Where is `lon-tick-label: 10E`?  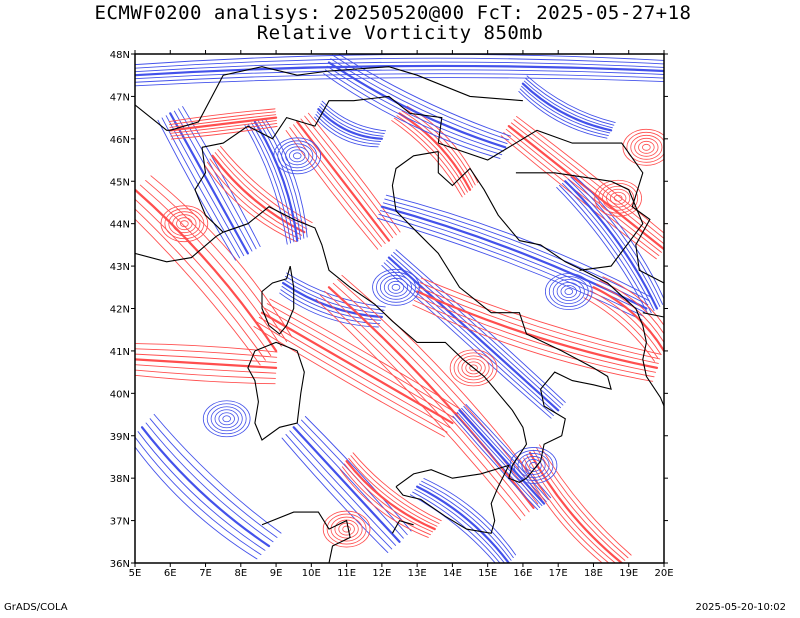
lon-tick-label: 10E is located at coordinates (311, 573).